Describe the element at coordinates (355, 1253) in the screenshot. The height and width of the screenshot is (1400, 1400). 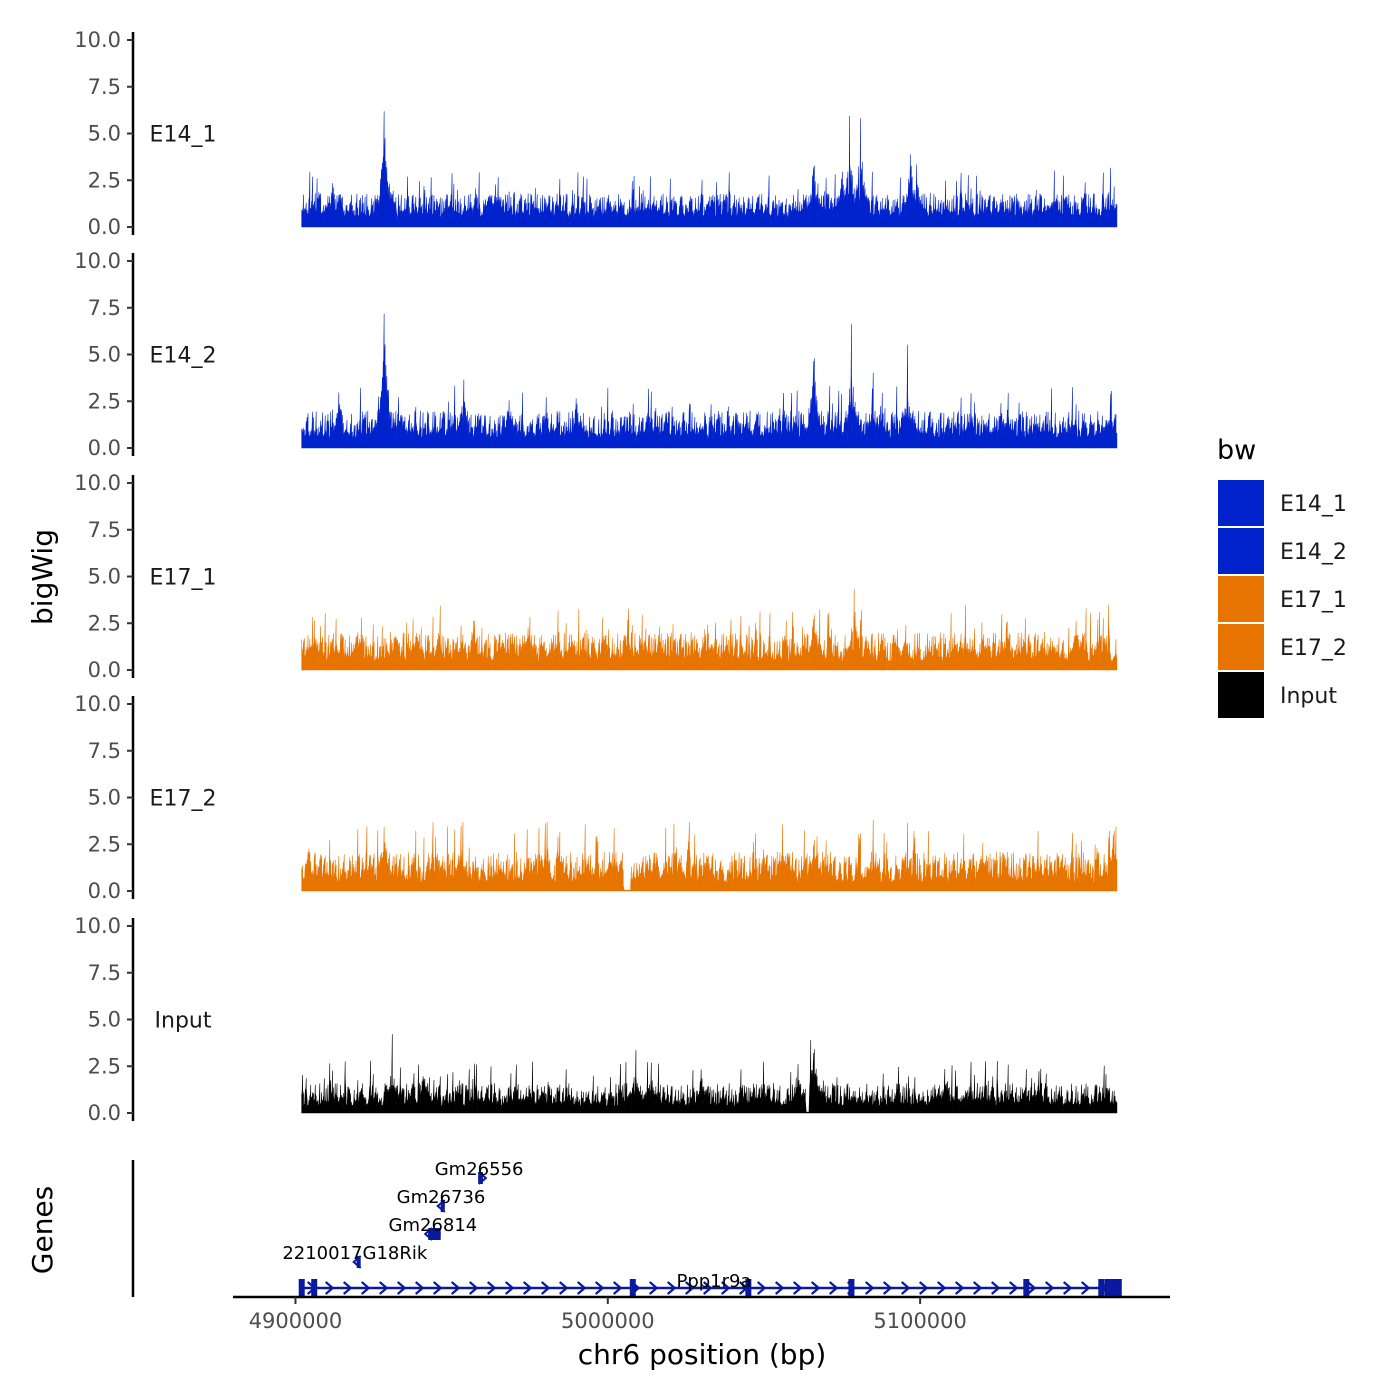
I see `gene-label: 2210017G18Rik` at that location.